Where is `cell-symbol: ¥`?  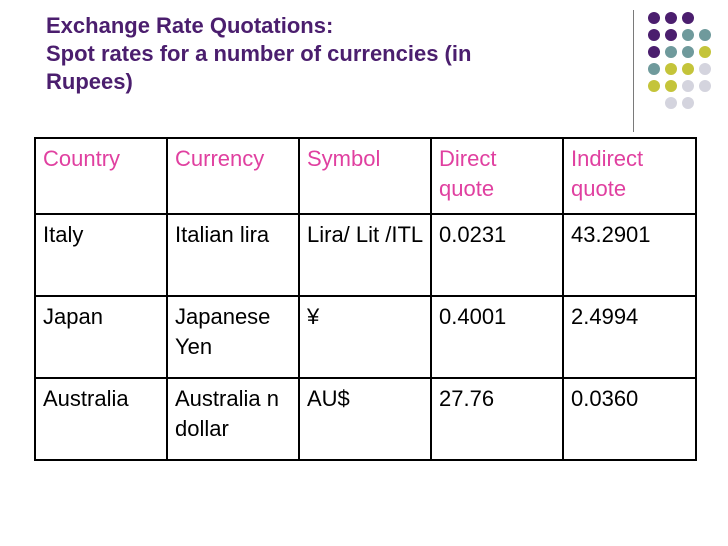 cell-symbol: ¥ is located at coordinates (365, 337).